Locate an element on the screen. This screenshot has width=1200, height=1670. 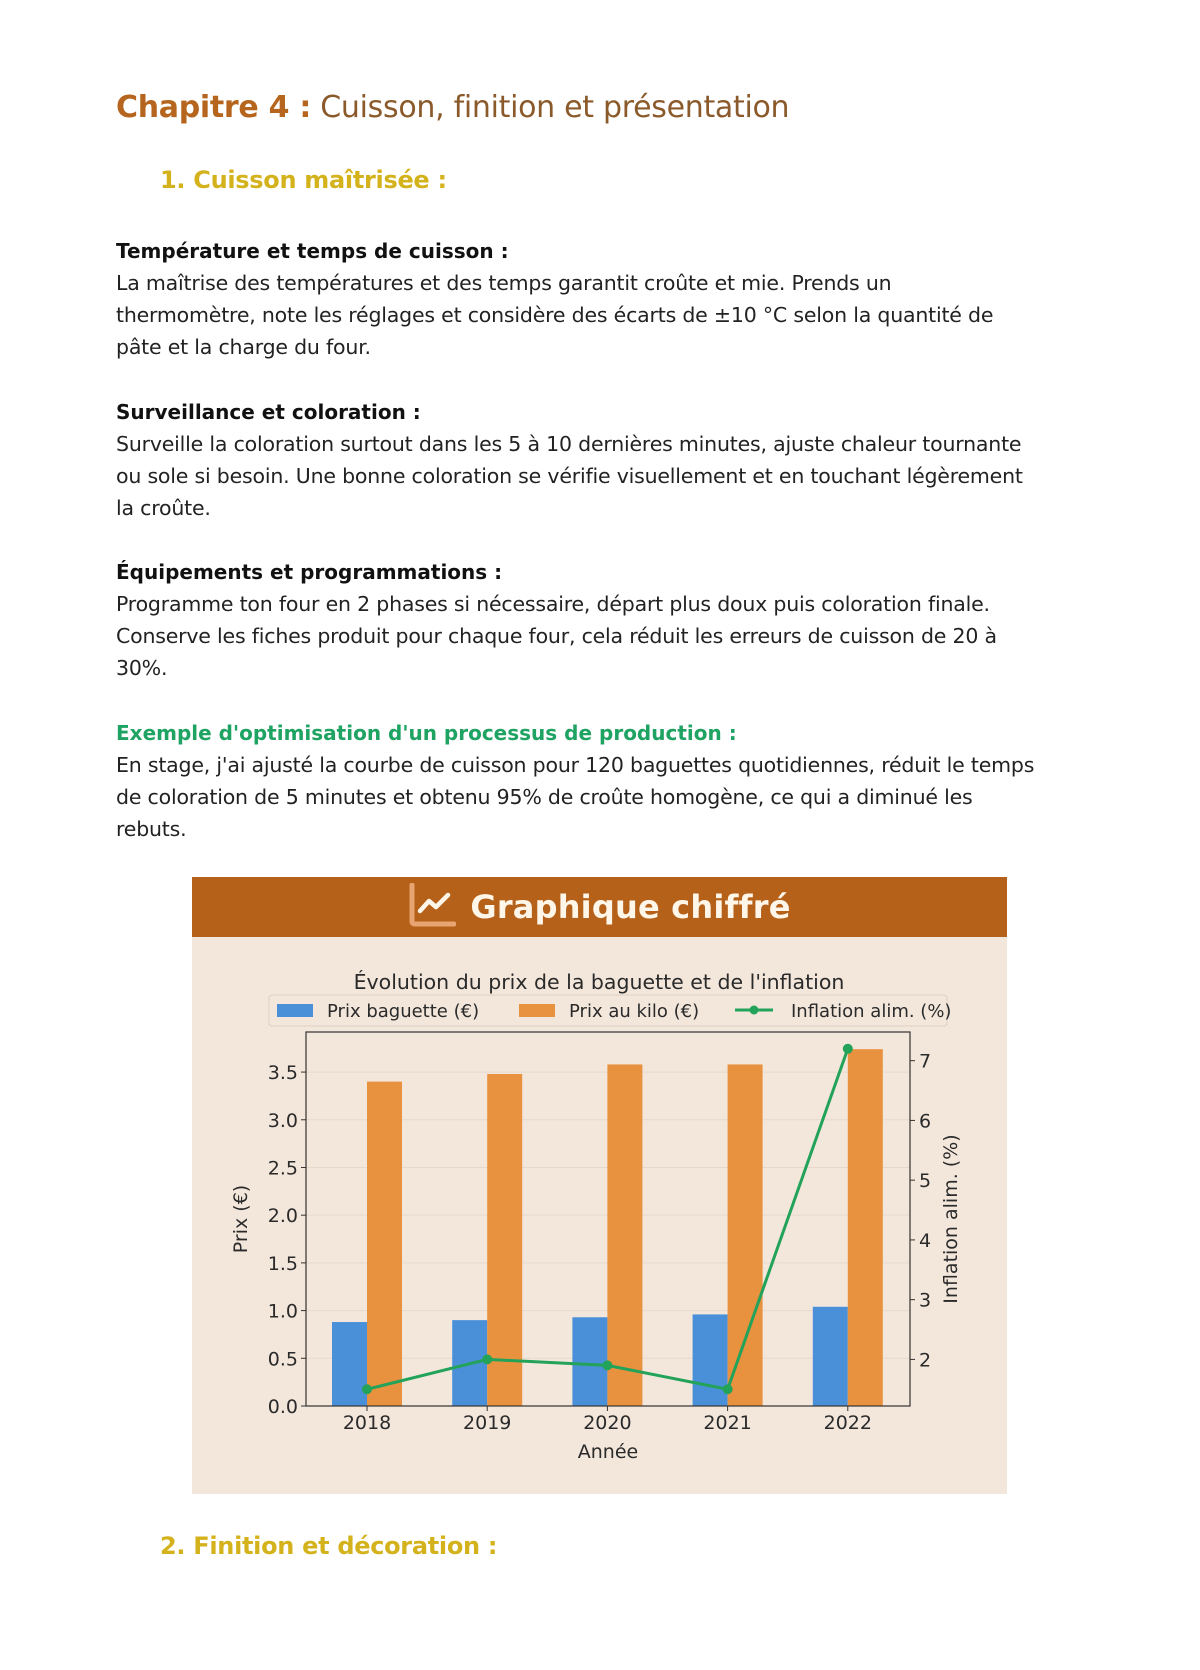
x-tick-label: 2019 is located at coordinates (487, 1423).